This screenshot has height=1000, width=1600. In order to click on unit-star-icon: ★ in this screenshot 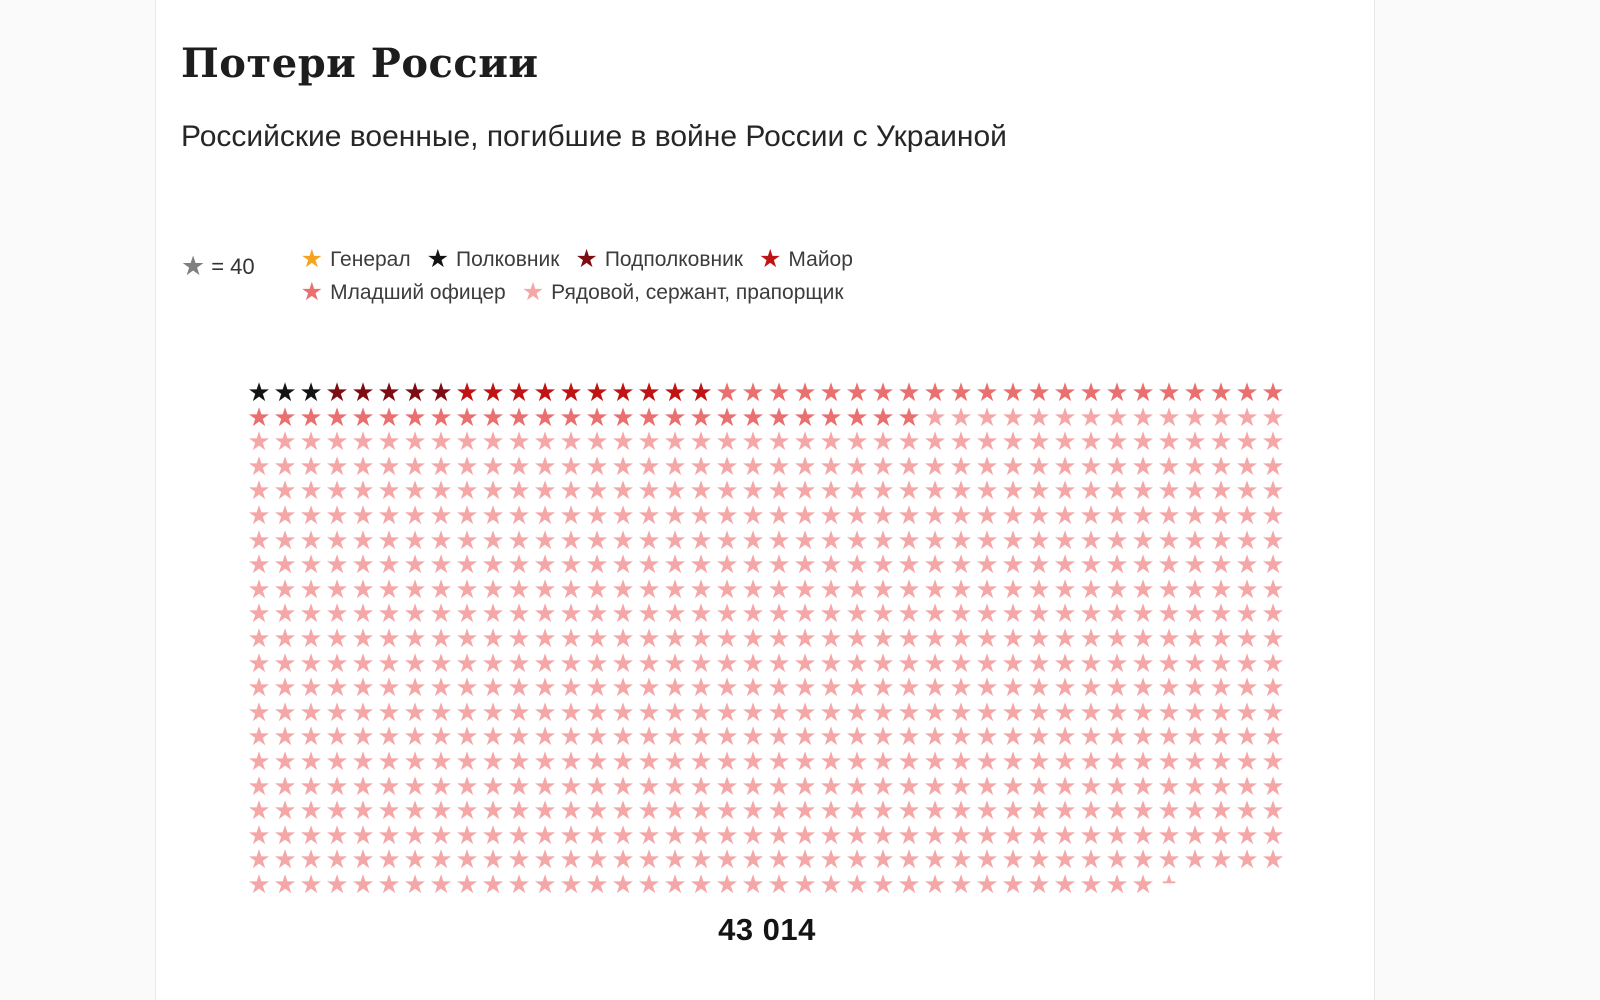, I will do `click(193, 266)`.